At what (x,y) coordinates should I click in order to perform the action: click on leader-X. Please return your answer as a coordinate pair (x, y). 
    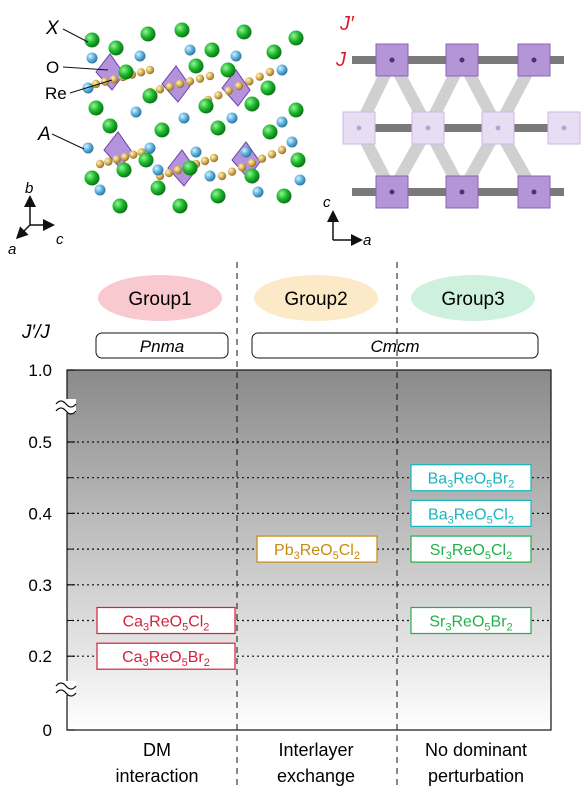
    Looking at the image, I should click on (75, 35).